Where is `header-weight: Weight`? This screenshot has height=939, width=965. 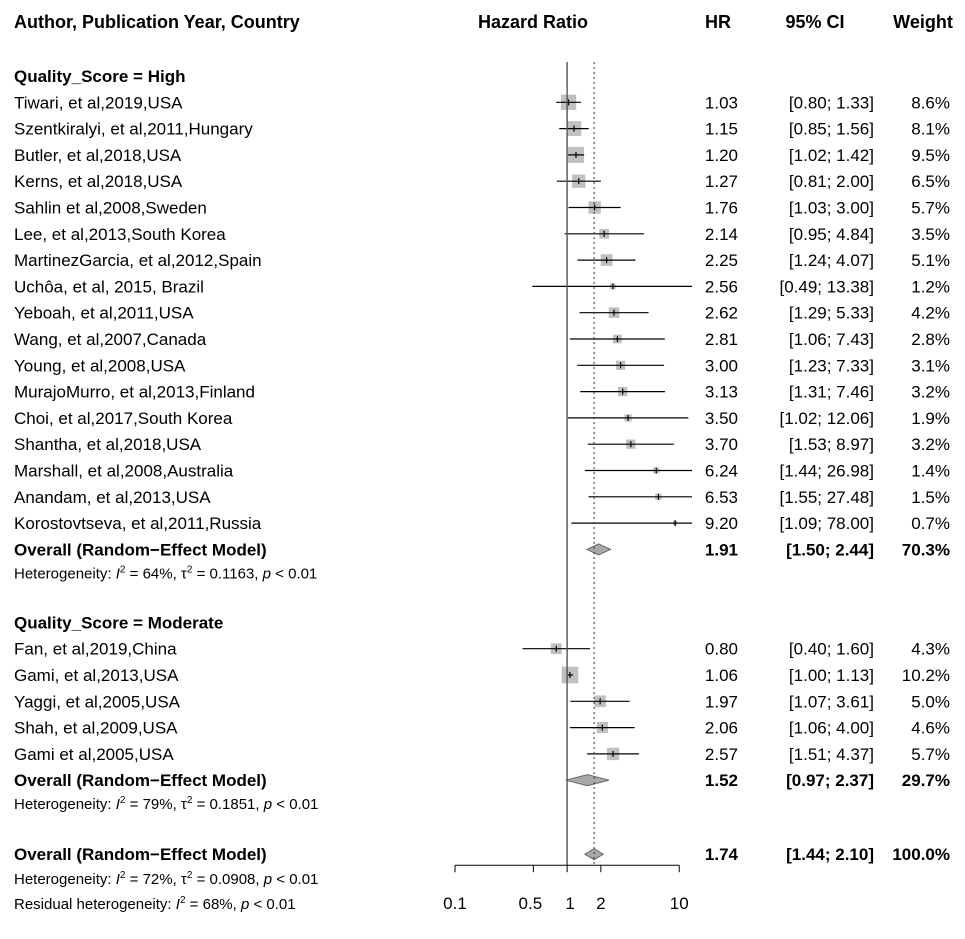 header-weight: Weight is located at coordinates (923, 22).